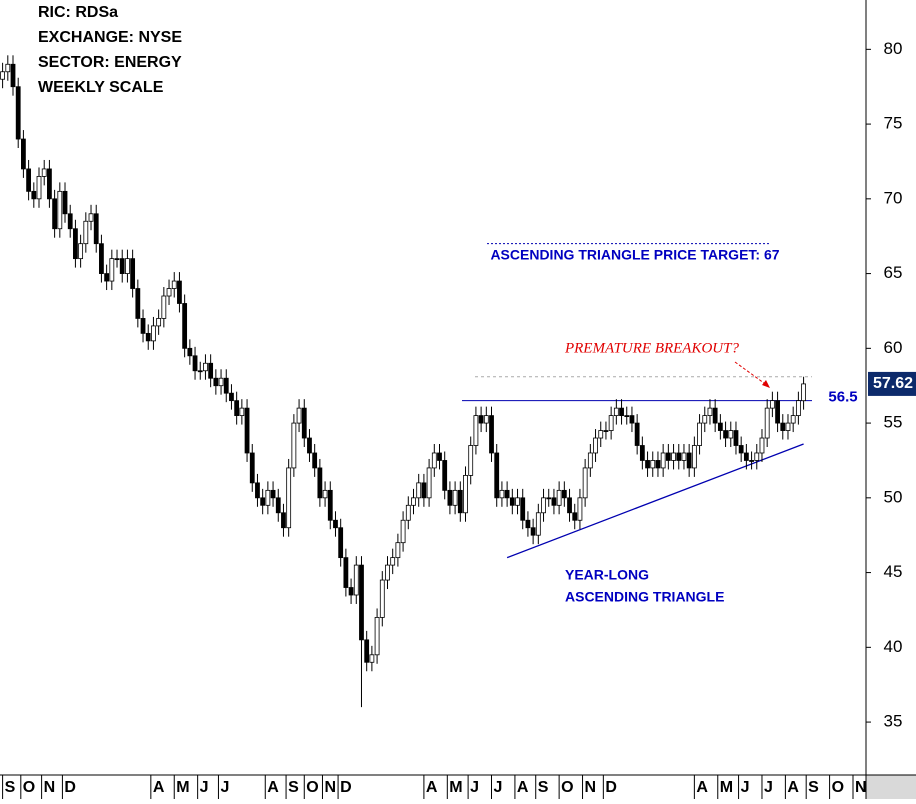  Describe the element at coordinates (893, 48) in the screenshot. I see `y-tick-label: 80` at that location.